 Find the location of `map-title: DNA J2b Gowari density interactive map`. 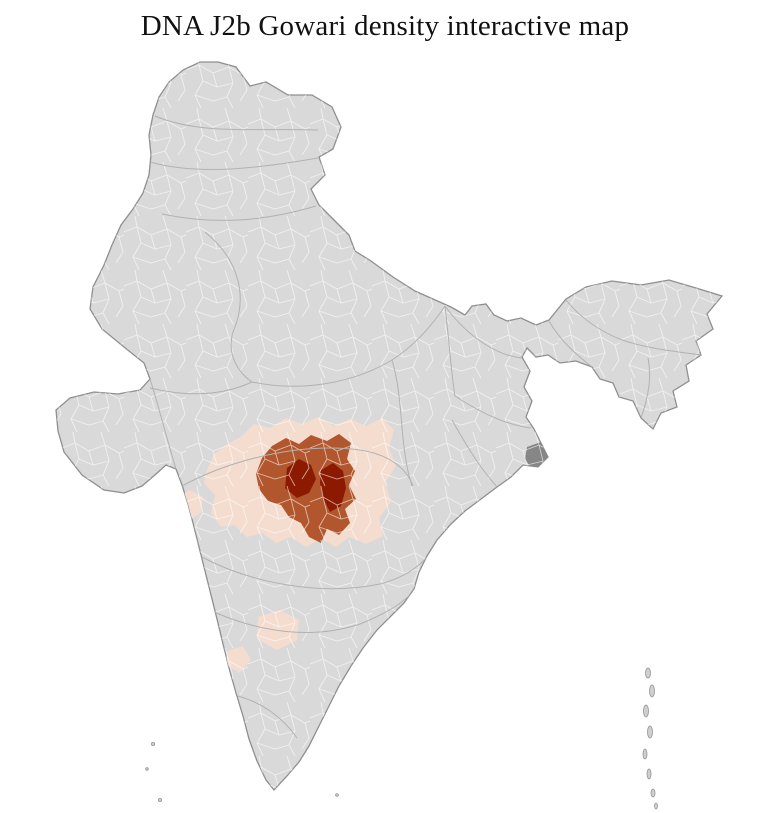

map-title: DNA J2b Gowari density interactive map is located at coordinates (385, 26).